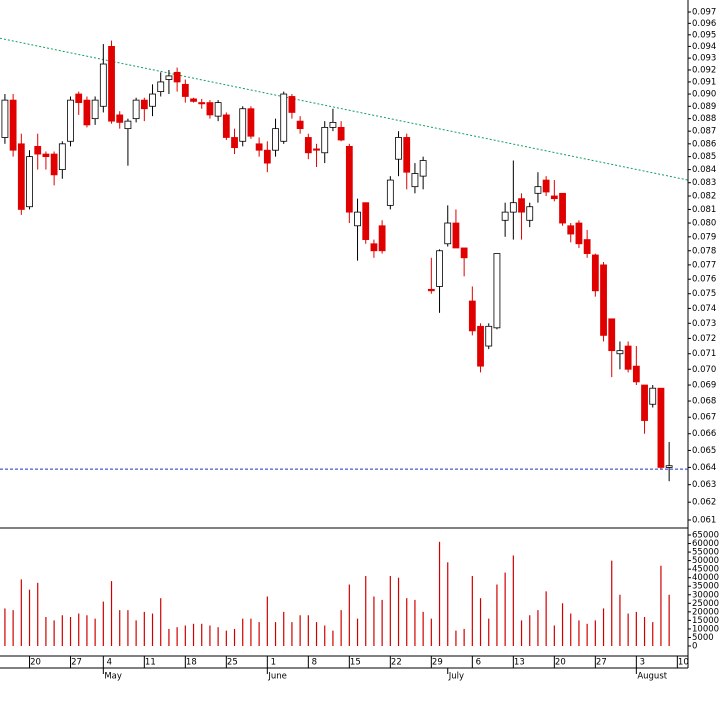 The image size is (727, 708). What do you see at coordinates (704, 210) in the screenshot?
I see `y-tick-label: 0.081` at bounding box center [704, 210].